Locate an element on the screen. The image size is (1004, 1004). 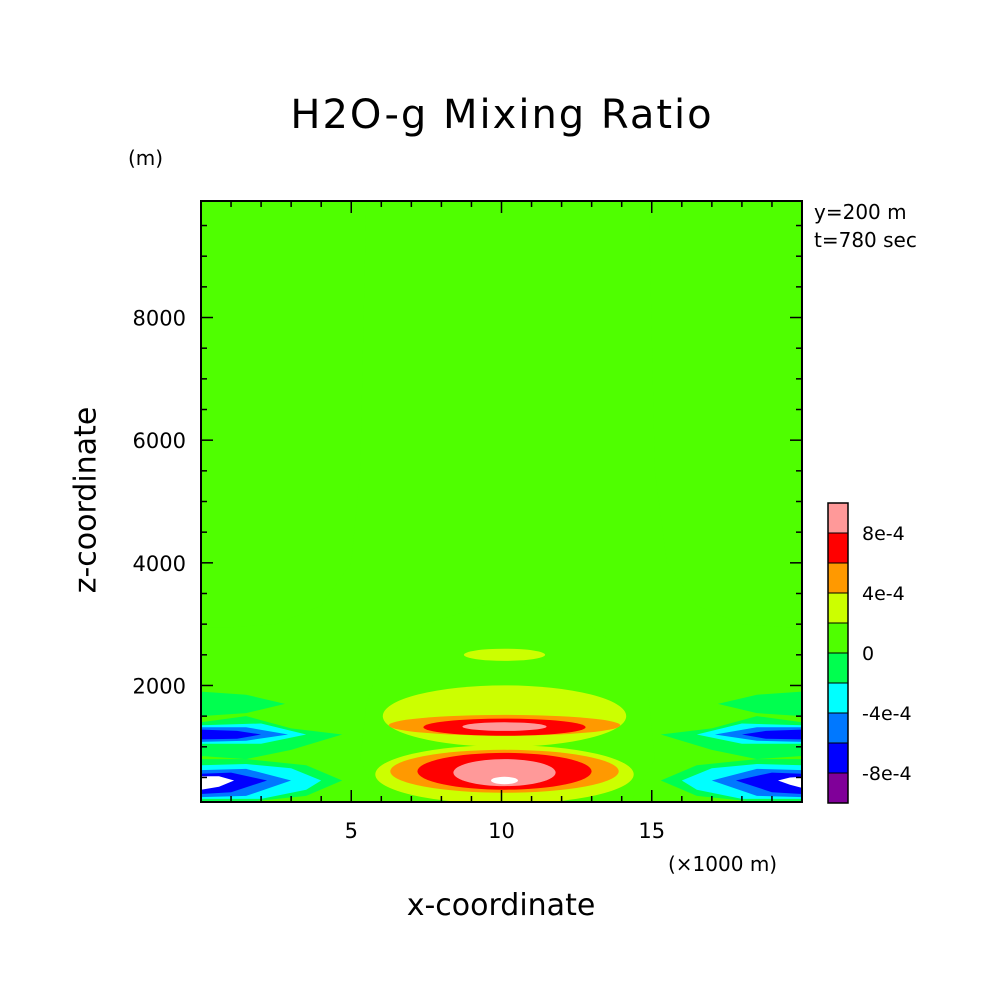
colorbar-frame is located at coordinates (838, 653).